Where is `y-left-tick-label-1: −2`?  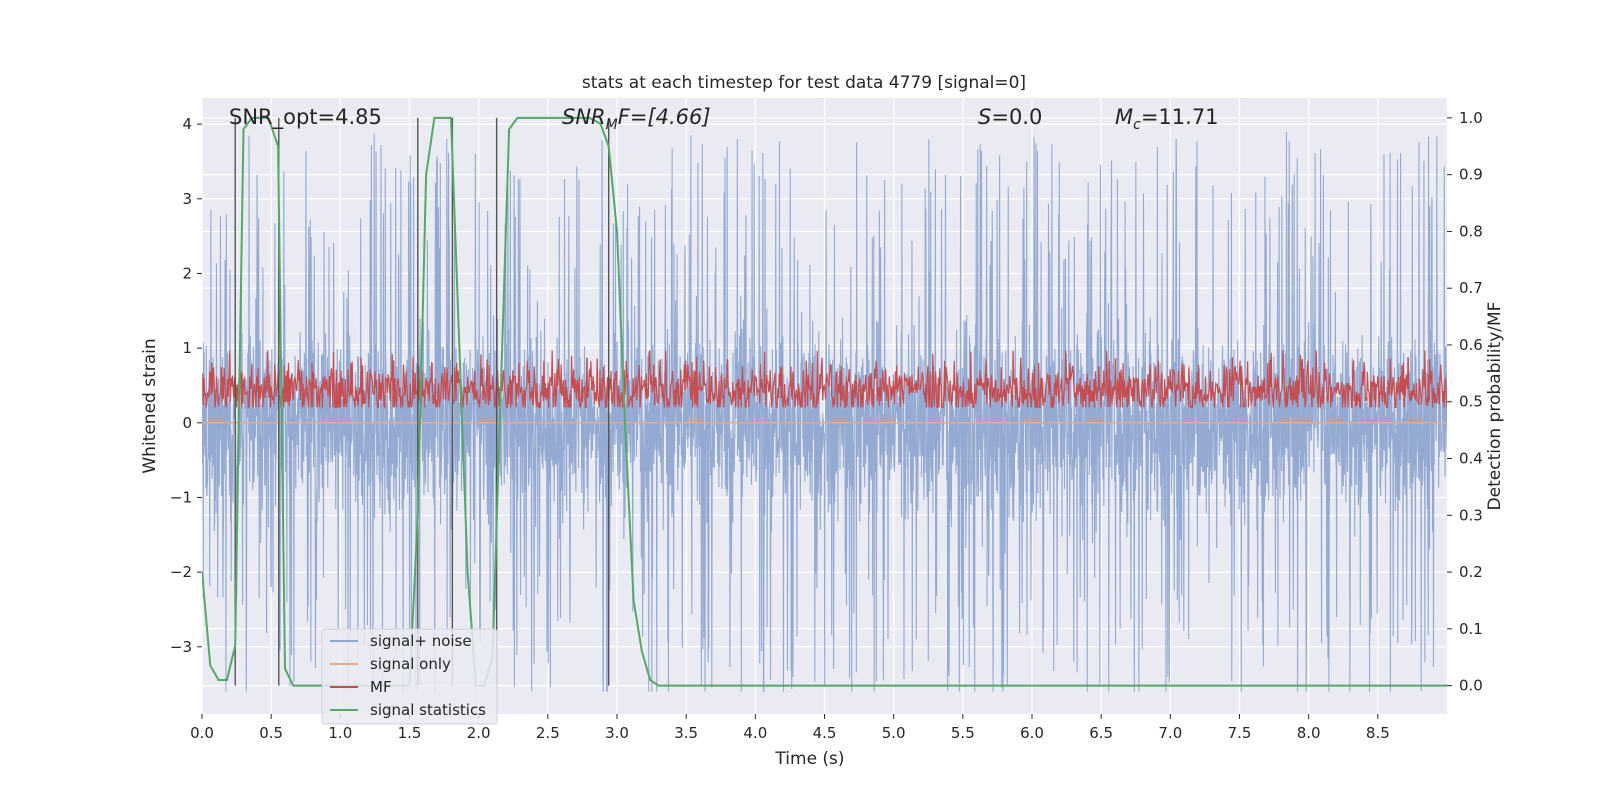 y-left-tick-label-1: −2 is located at coordinates (181, 572).